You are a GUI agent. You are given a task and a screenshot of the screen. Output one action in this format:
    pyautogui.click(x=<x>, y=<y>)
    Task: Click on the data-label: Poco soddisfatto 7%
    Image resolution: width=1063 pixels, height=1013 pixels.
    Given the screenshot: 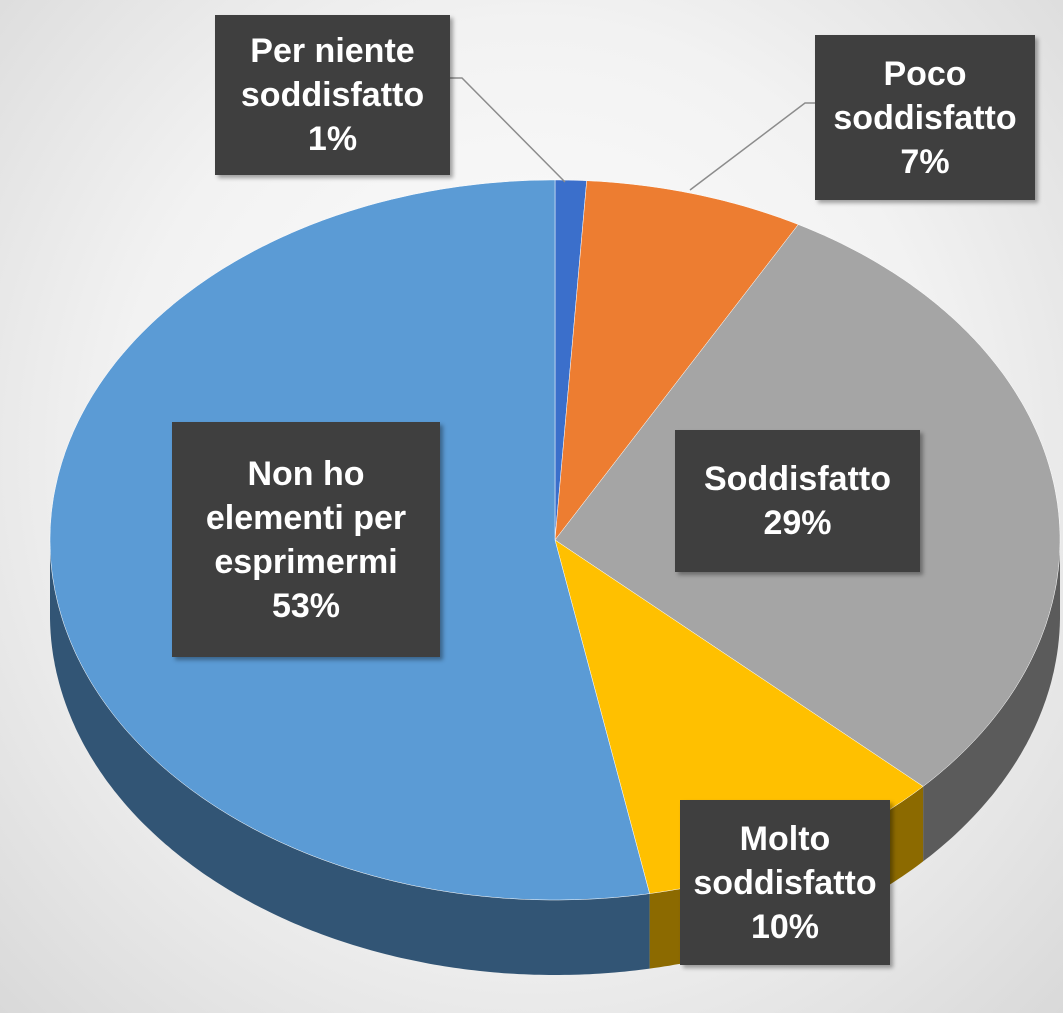 What is the action you would take?
    pyautogui.click(x=925, y=117)
    